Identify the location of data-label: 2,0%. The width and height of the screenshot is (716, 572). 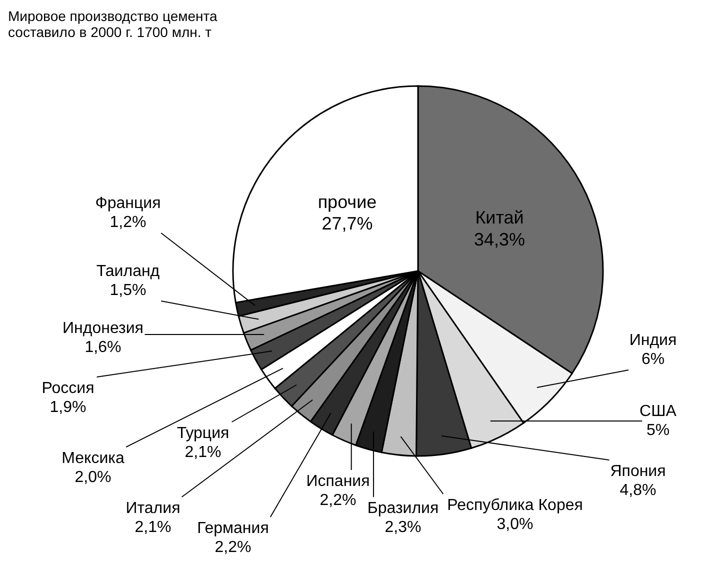
(93, 477).